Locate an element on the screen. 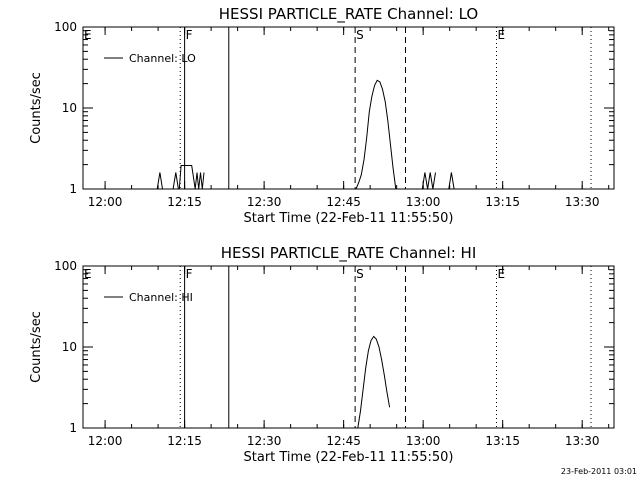 The image size is (640, 480). legend-label: Channel: LO is located at coordinates (162, 58).